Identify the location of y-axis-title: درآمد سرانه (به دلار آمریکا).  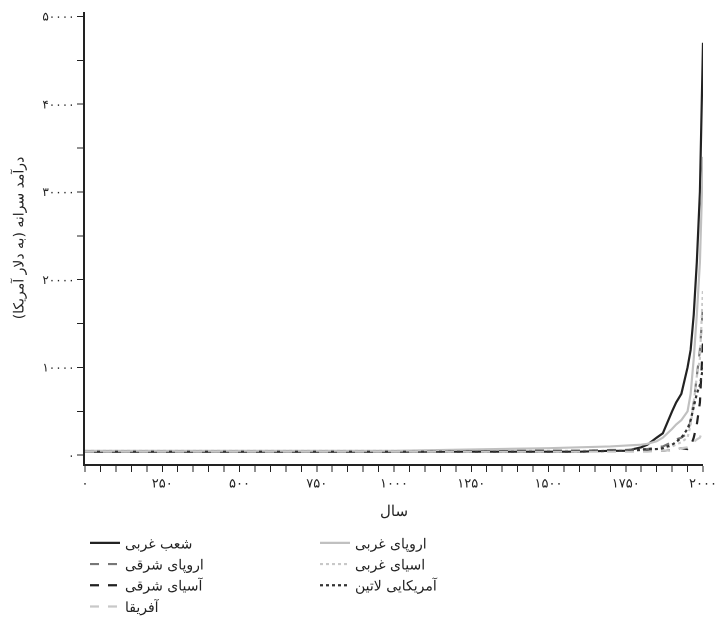
(18, 238).